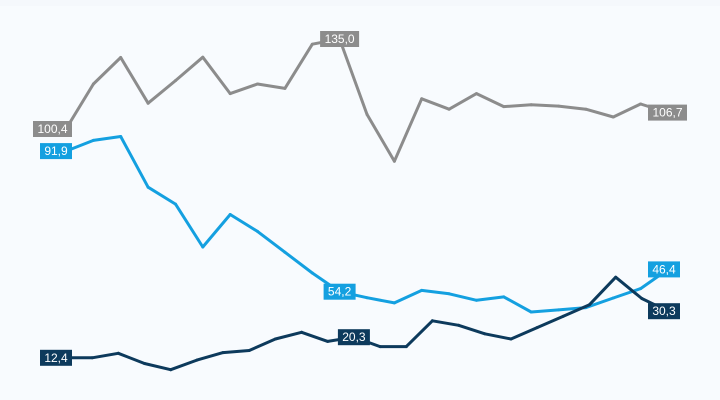 The width and height of the screenshot is (720, 400). I want to click on data-label-text: 100,4, so click(52, 129).